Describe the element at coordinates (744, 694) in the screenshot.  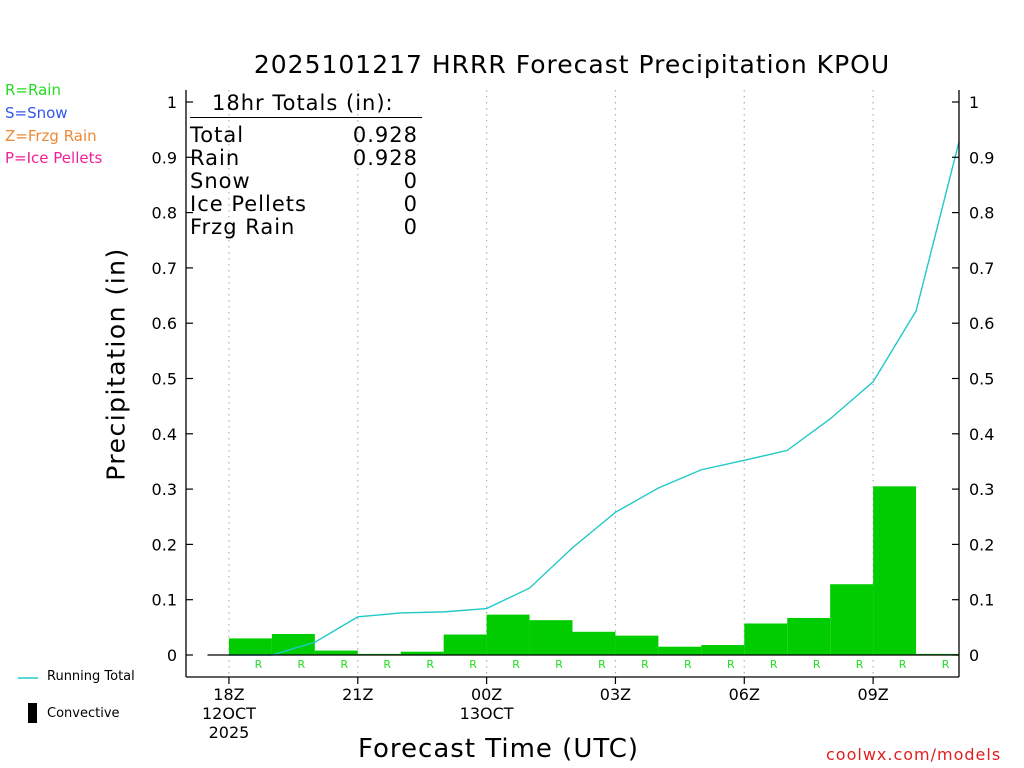
I see `x-tick-label: 06Z` at that location.